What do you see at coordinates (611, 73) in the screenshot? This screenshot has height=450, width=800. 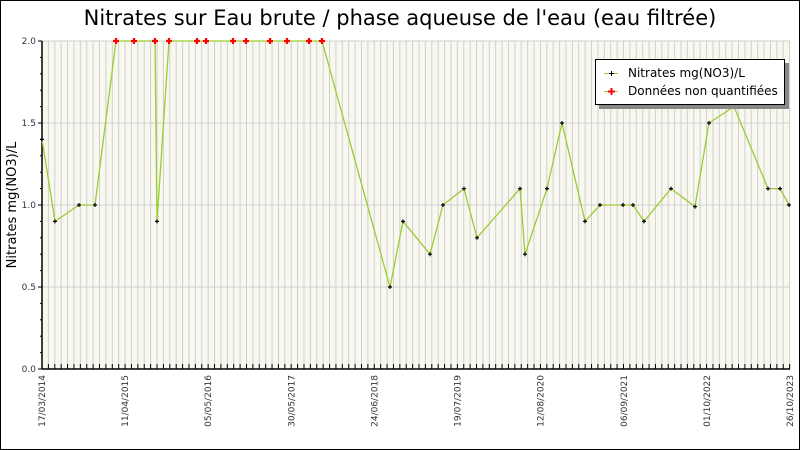 I see `legend-marker-black-icon` at bounding box center [611, 73].